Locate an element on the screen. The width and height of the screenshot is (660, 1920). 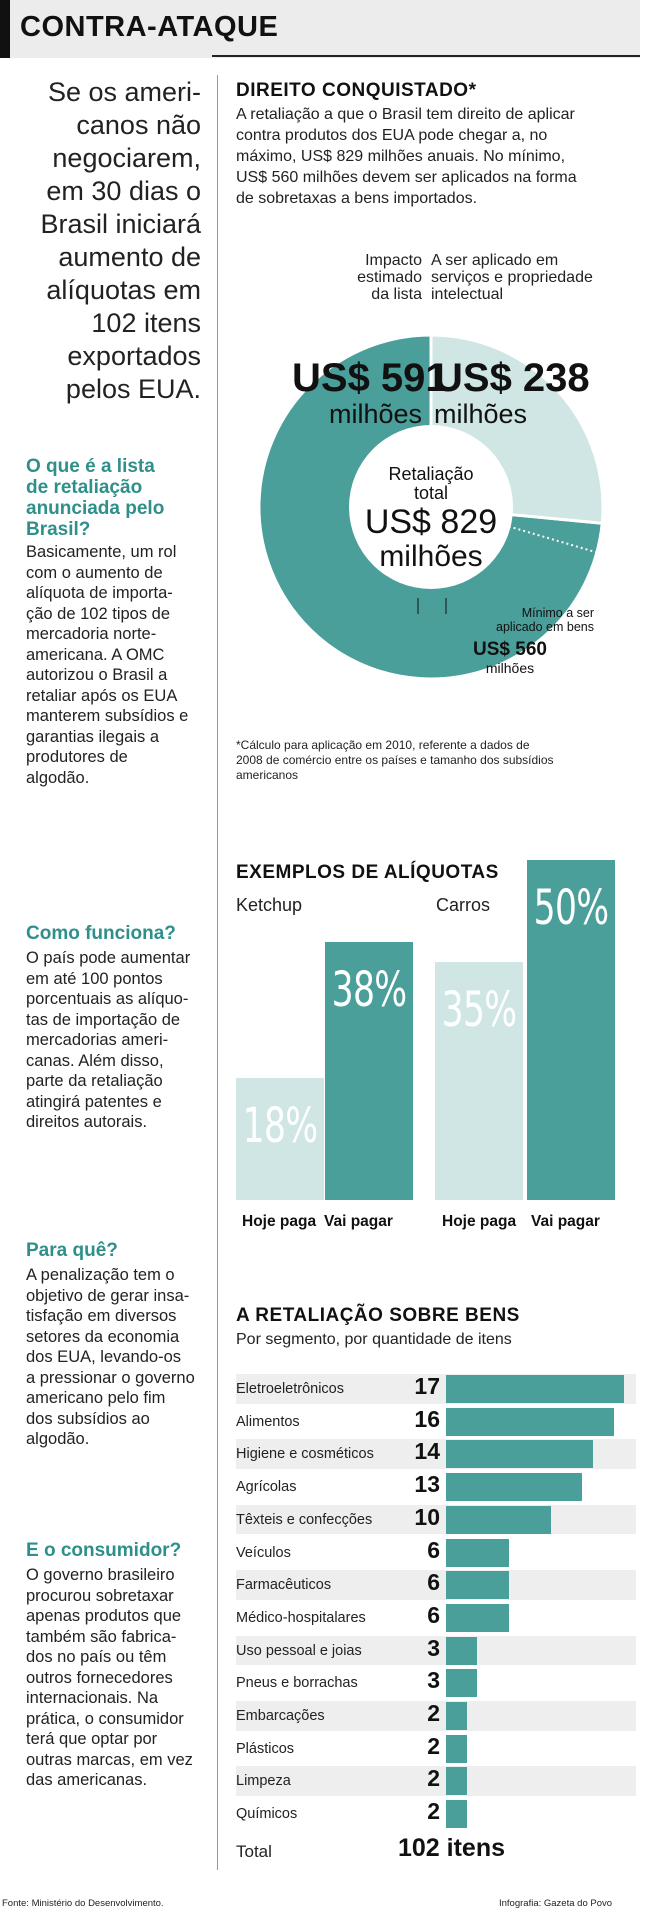
group-carros-label: Carros is located at coordinates (463, 905).